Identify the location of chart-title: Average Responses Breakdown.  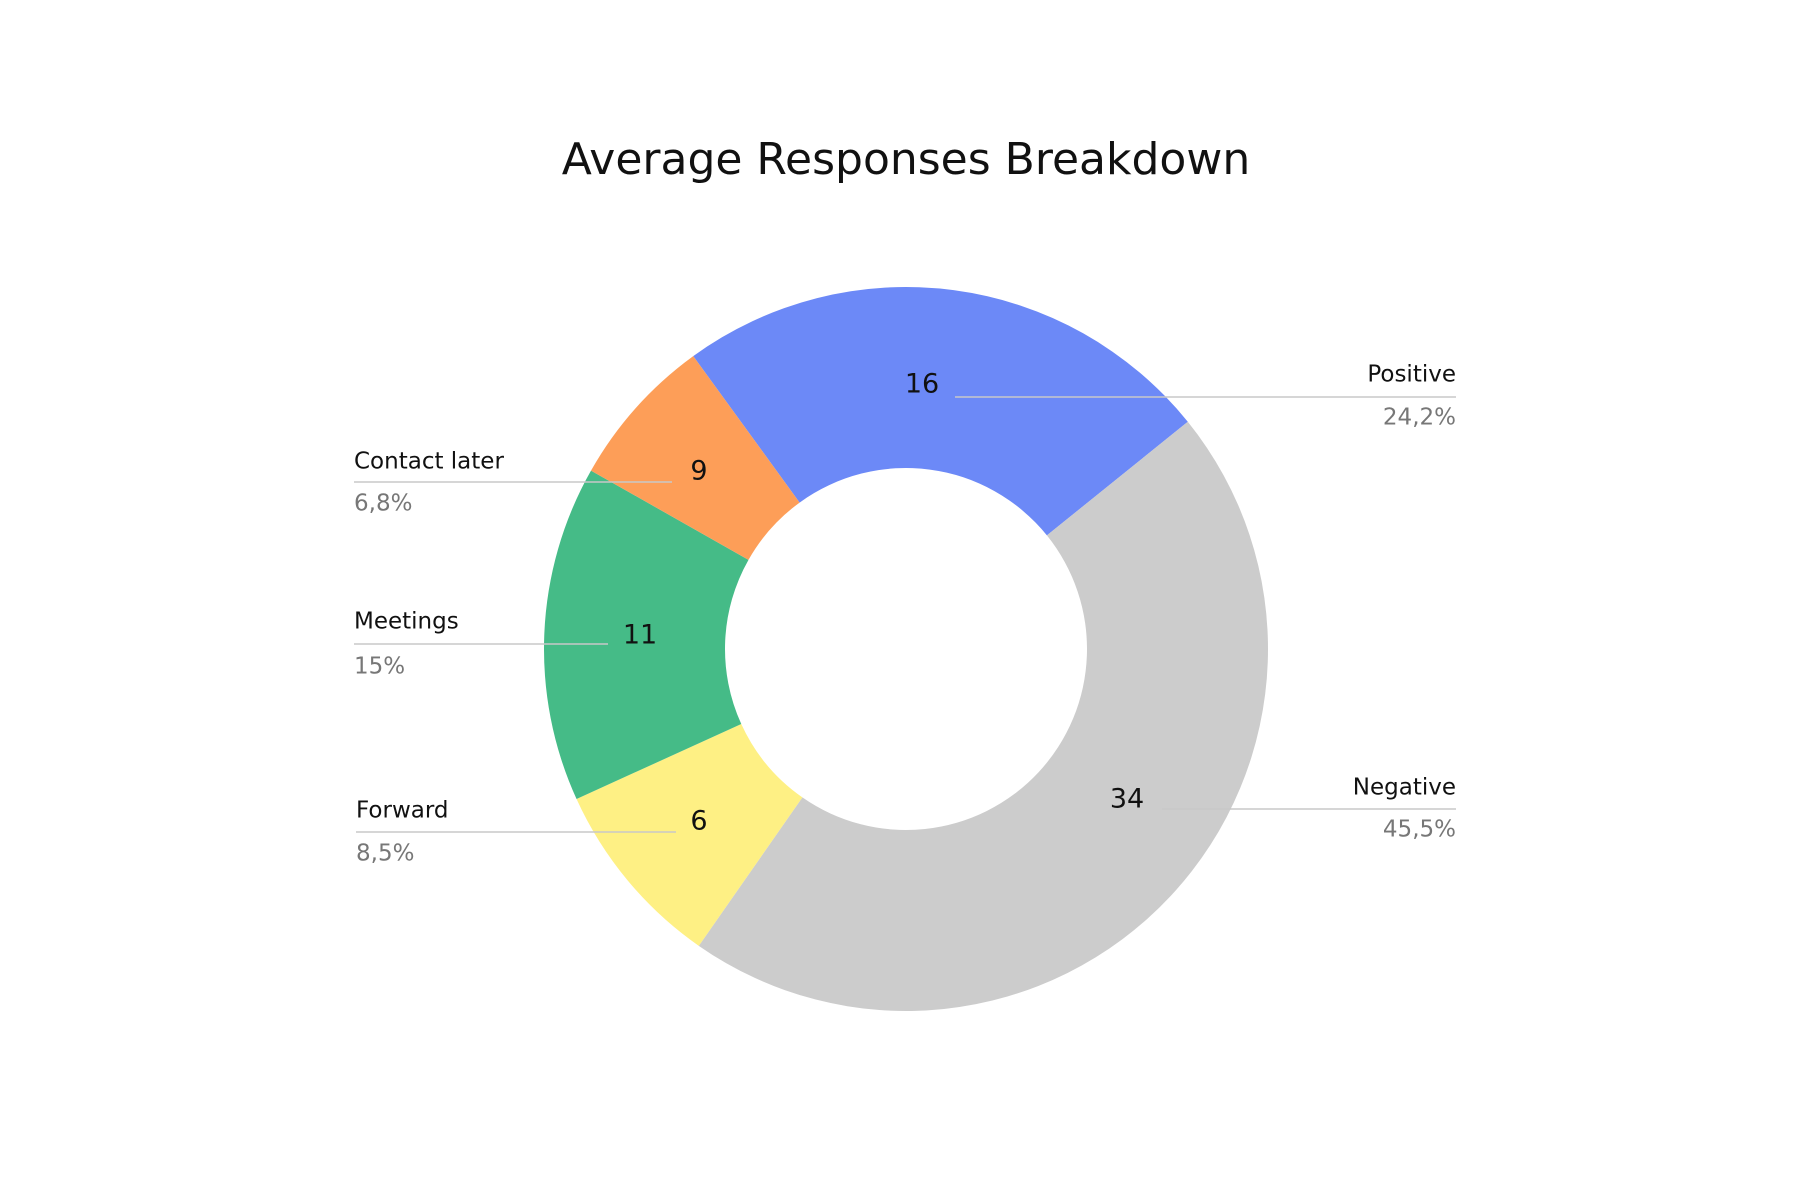
(906, 159).